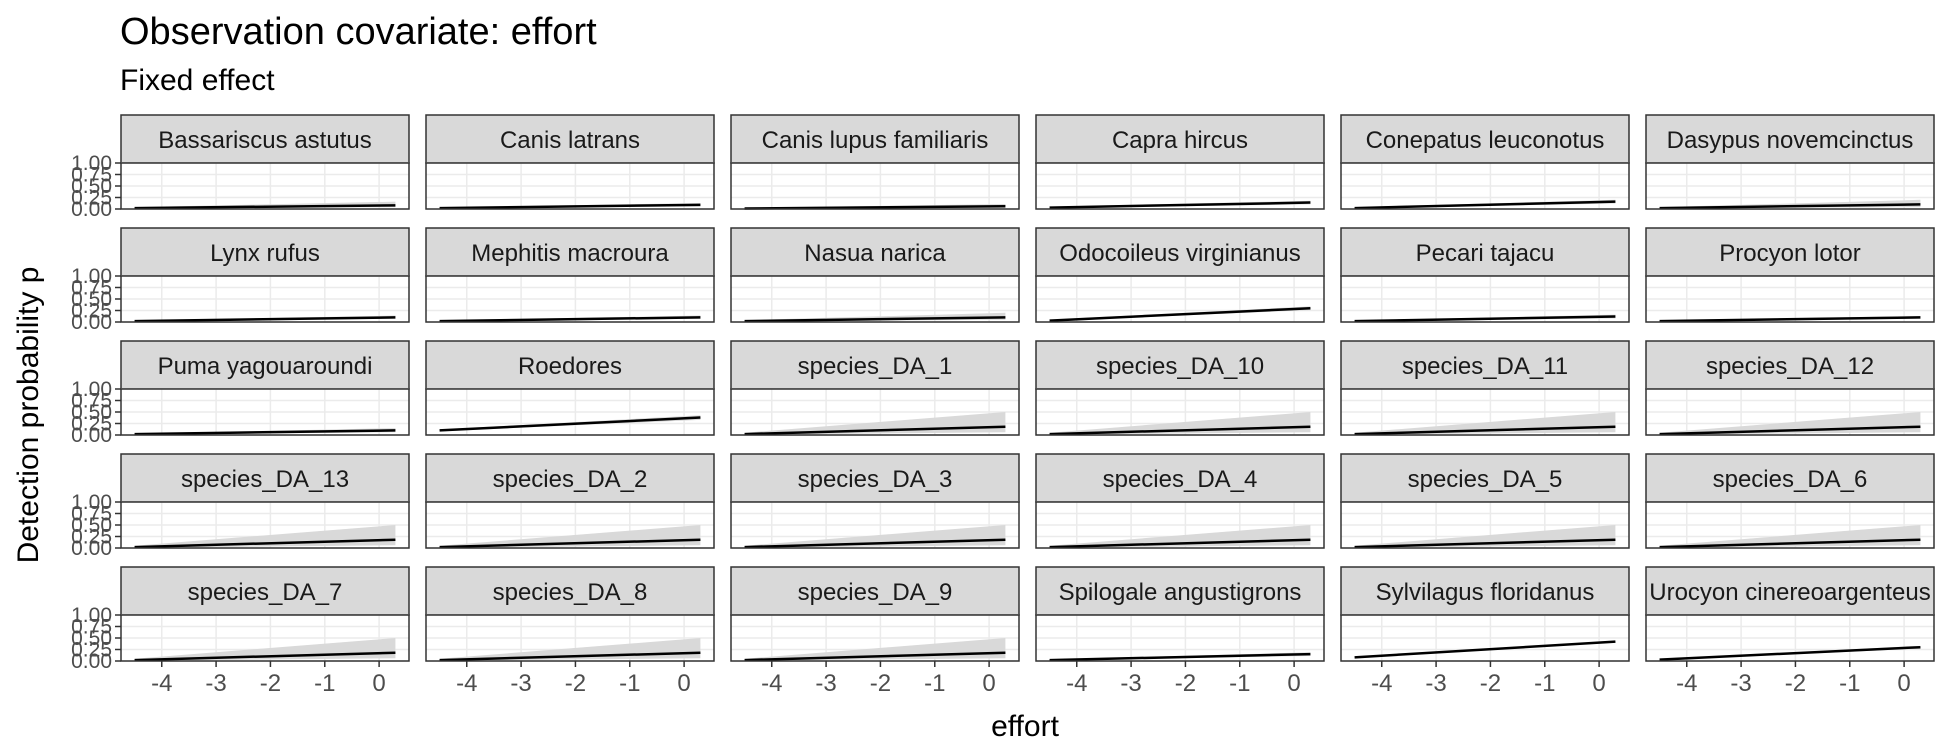 The width and height of the screenshot is (1944, 756). What do you see at coordinates (1789, 253) in the screenshot?
I see `facet-strip-label: Procyon lotor` at bounding box center [1789, 253].